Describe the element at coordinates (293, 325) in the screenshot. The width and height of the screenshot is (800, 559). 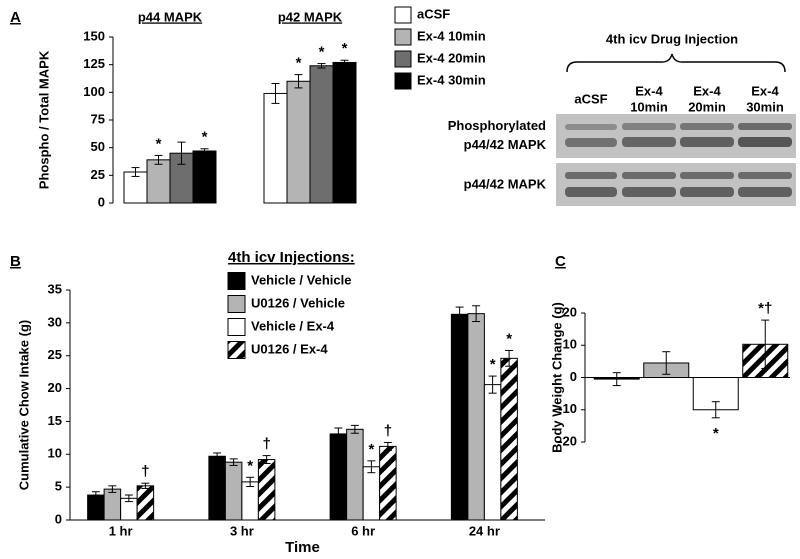
I see `legend-label: Vehicle / Ex-4` at that location.